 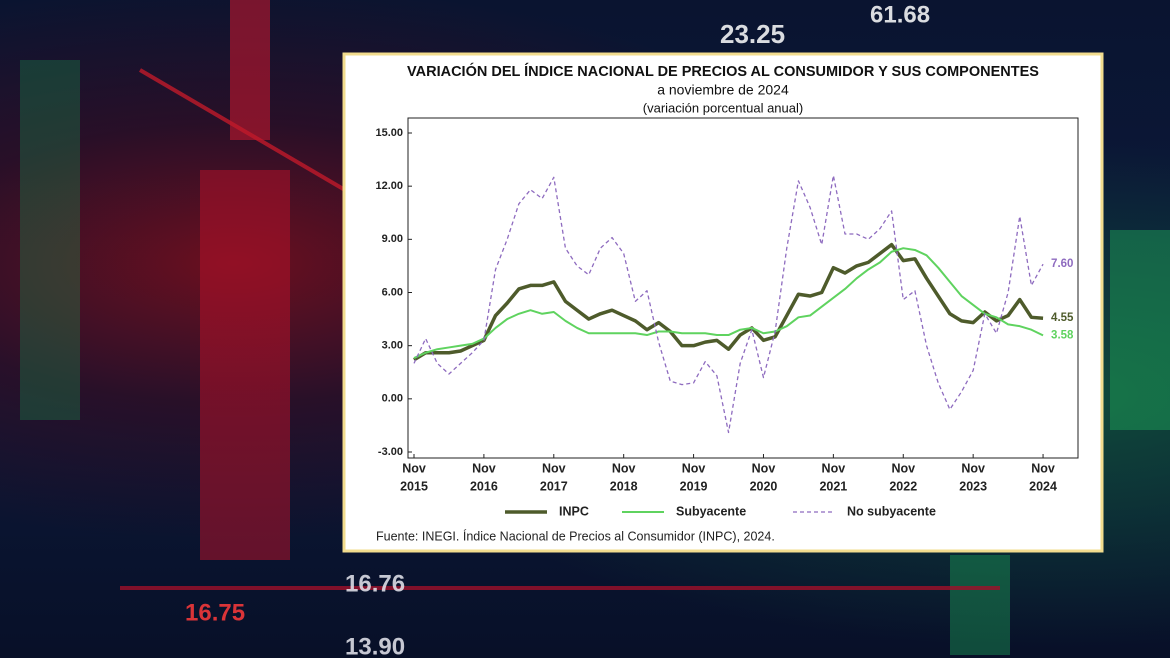 I want to click on bg-number: 16.75, so click(x=215, y=612).